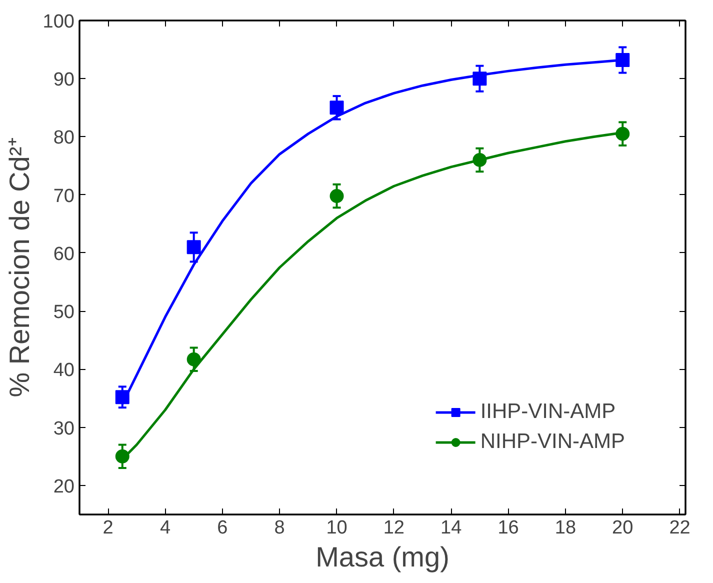  Describe the element at coordinates (64, 138) in the screenshot. I see `y-tick-label: 80` at that location.